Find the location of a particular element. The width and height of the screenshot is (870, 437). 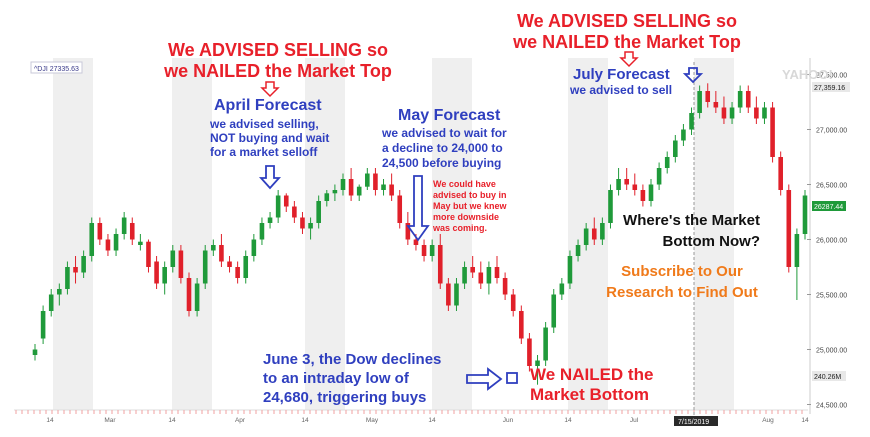

x-tick-label: Jul is located at coordinates (634, 420).